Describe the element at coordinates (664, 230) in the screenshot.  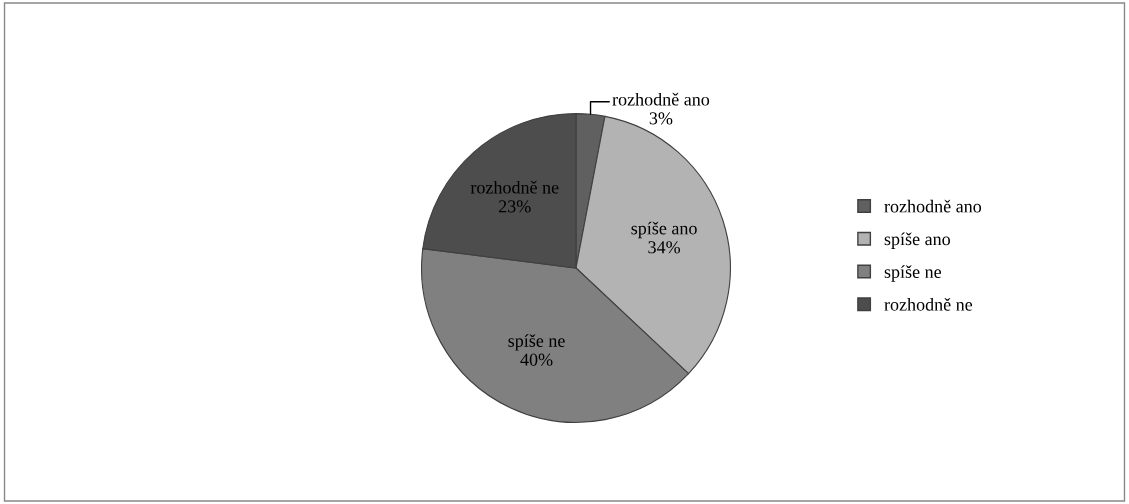
I see `slice-label: spíše ano` at that location.